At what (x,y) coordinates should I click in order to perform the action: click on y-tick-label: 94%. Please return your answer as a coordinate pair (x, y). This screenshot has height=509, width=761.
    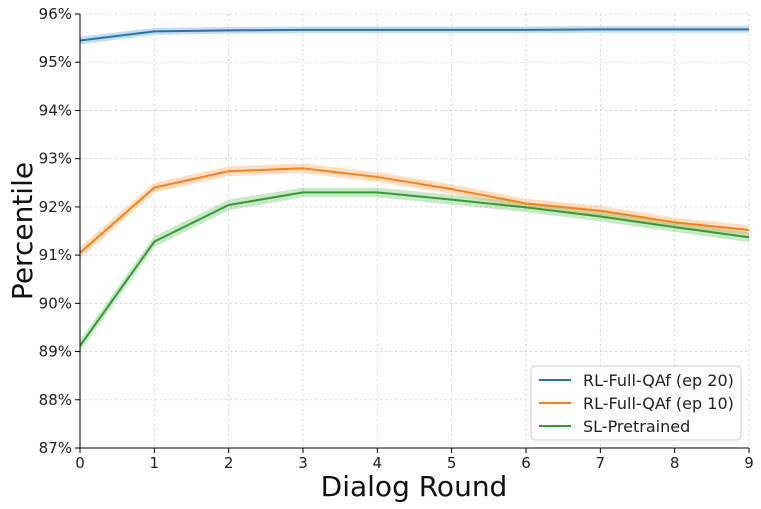
    Looking at the image, I should click on (55, 110).